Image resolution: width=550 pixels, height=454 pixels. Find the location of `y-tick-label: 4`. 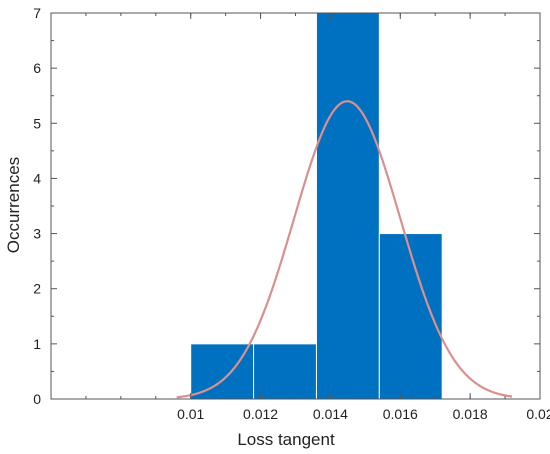

y-tick-label: 4 is located at coordinates (37, 178).